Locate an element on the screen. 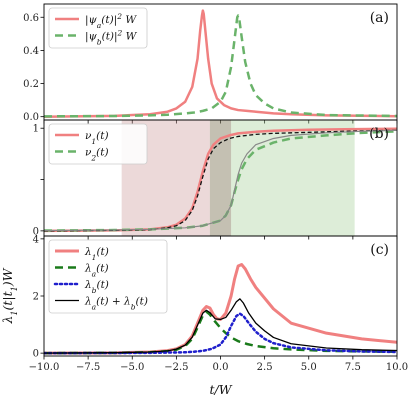 The width and height of the screenshot is (409, 402). x-tick-label: −2.5 is located at coordinates (176, 367).